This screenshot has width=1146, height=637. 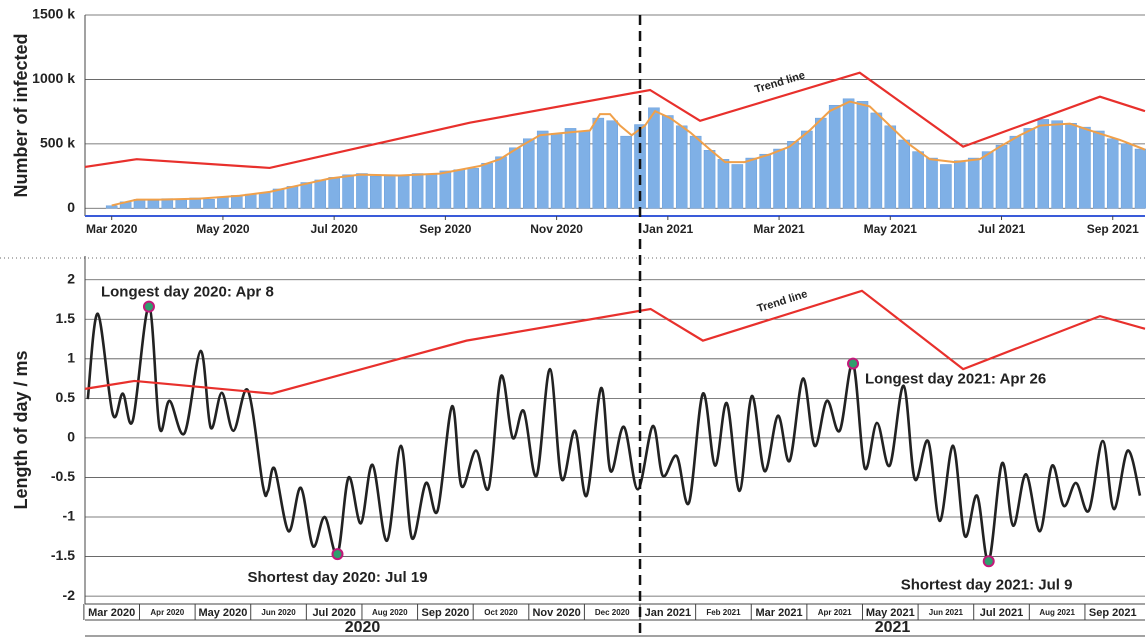 I want to click on x-tick-label: Mar 2021, so click(x=779, y=613).